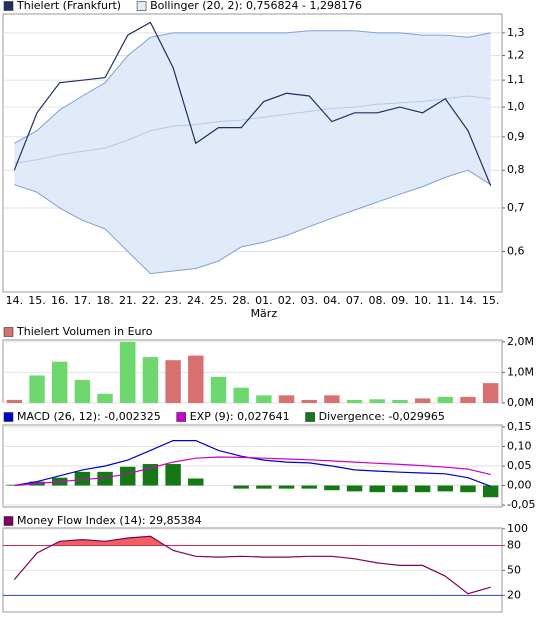 The image size is (545, 618). I want to click on y-tick-label: 20, so click(514, 594).